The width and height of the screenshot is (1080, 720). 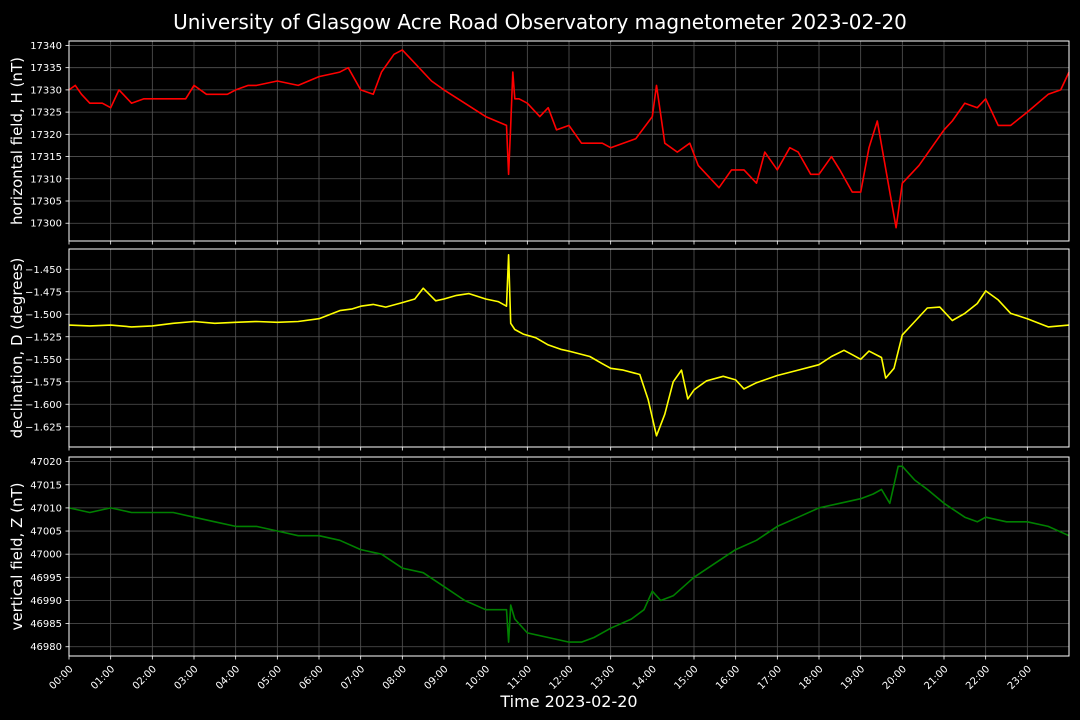 I want to click on y-tick-label: 17330, so click(x=46, y=90).